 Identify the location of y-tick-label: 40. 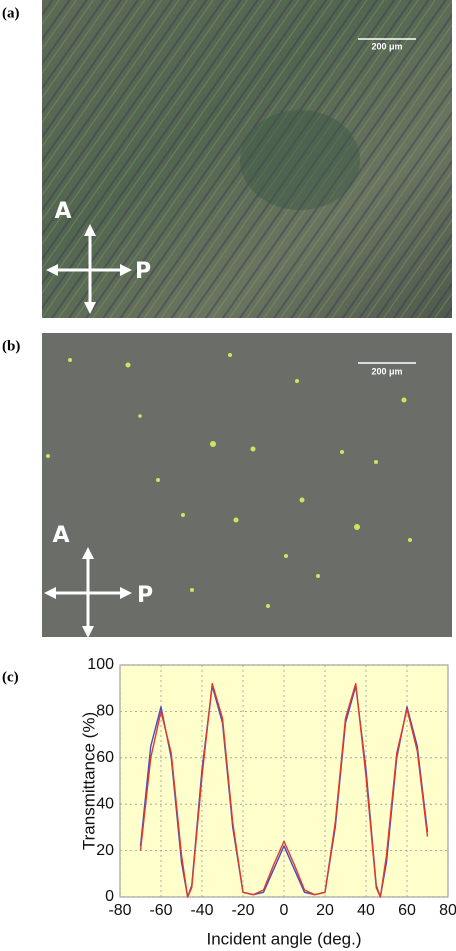
(105, 803).